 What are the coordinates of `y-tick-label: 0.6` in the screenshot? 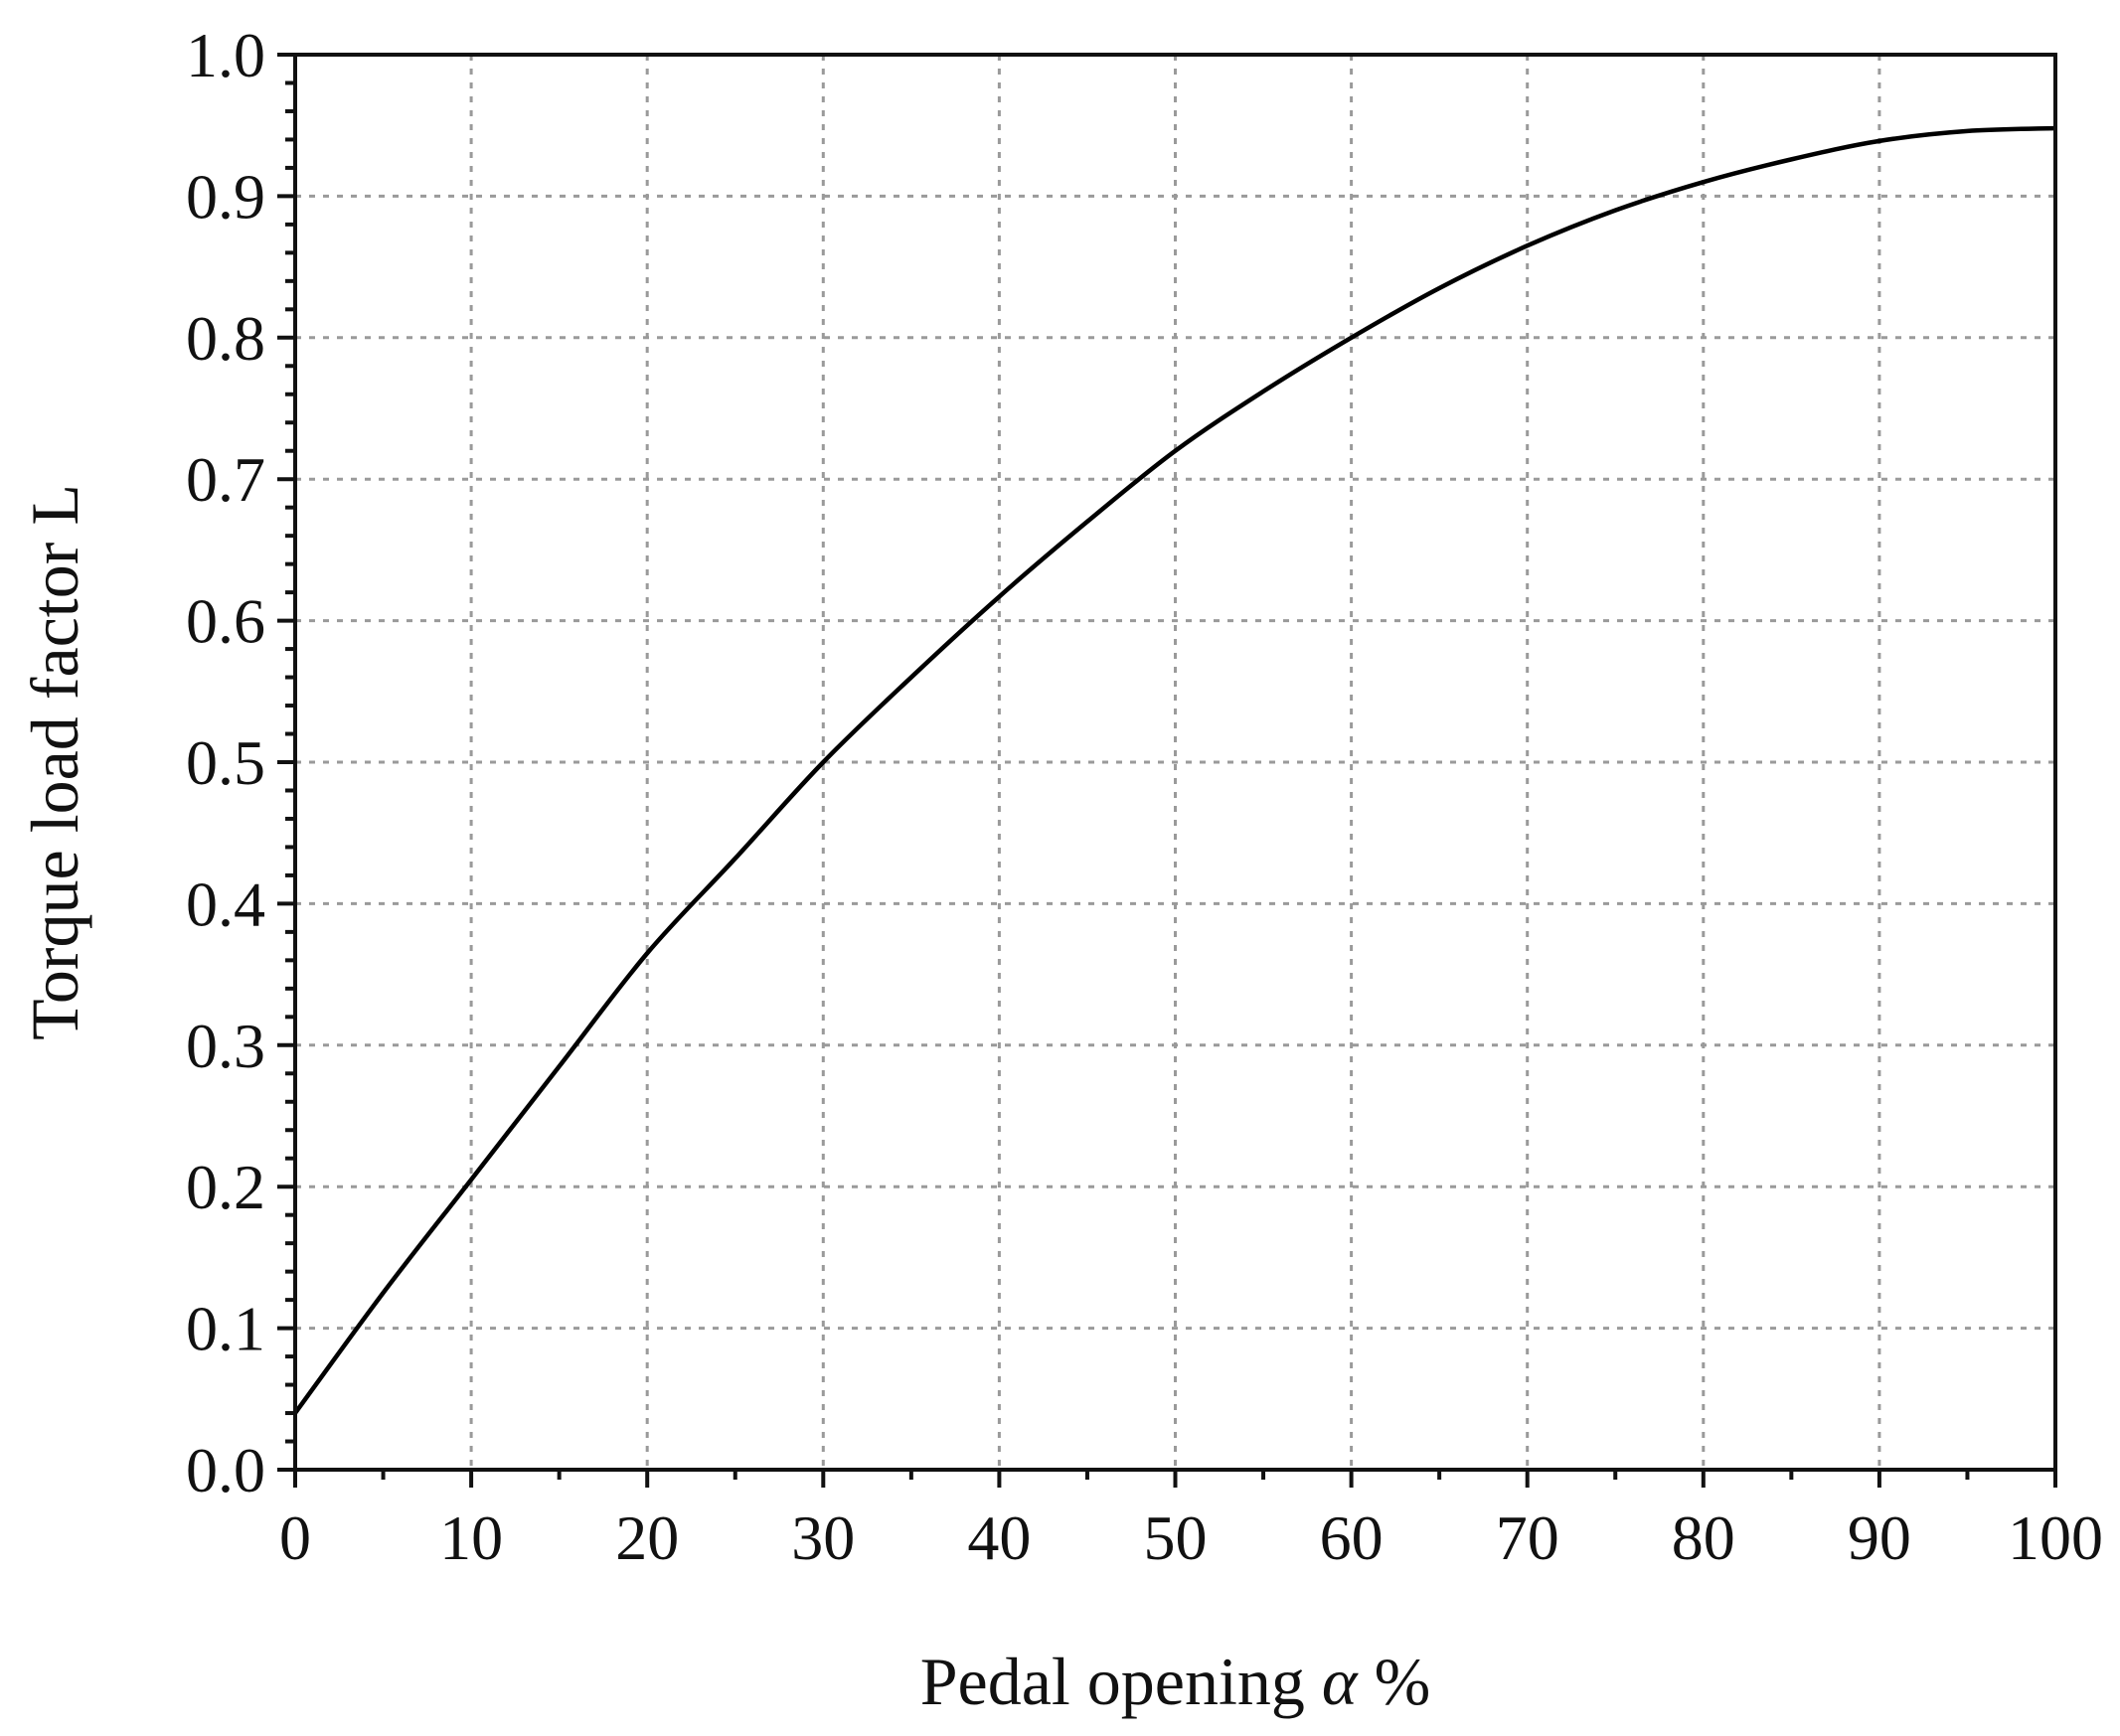 It's located at (225, 621).